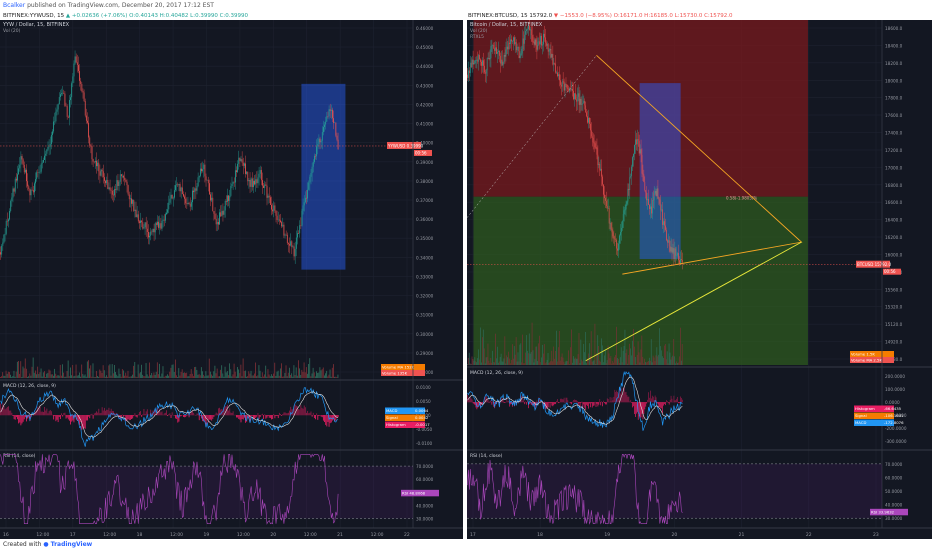 This screenshot has height=550, width=932. I want to click on price-countdown-badge, so click(423, 152).